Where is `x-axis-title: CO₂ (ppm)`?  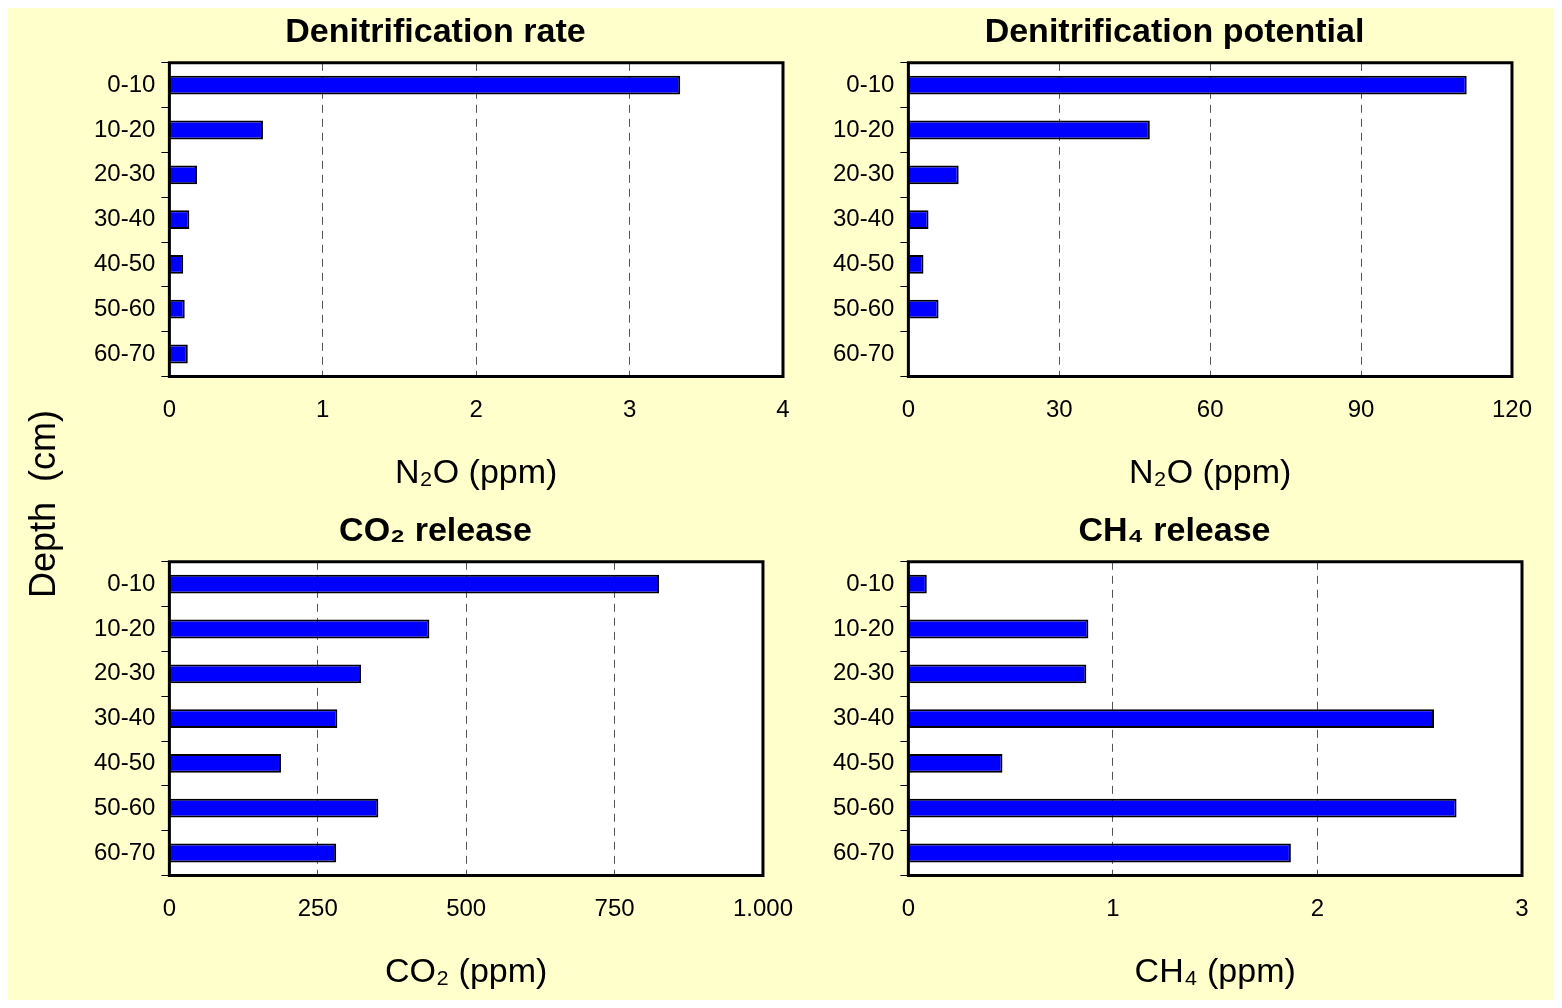
x-axis-title: CO₂ (ppm) is located at coordinates (466, 969).